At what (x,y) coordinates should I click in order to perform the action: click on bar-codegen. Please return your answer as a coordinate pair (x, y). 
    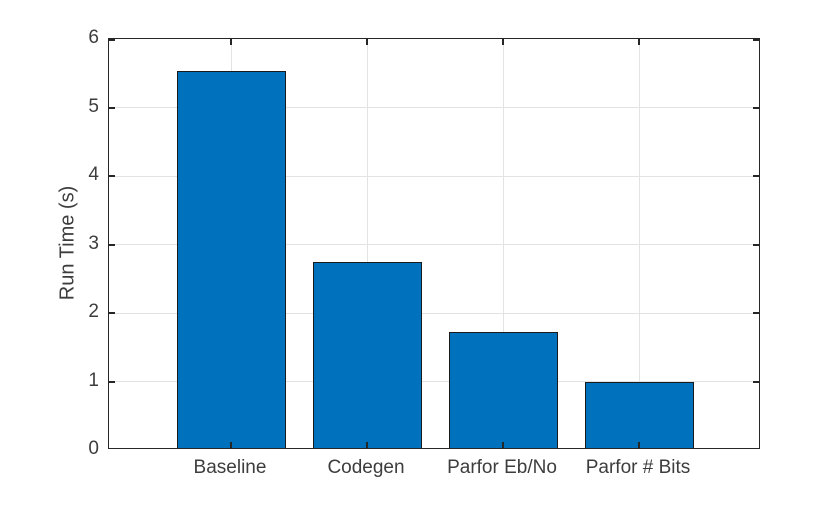
    Looking at the image, I should click on (367, 354).